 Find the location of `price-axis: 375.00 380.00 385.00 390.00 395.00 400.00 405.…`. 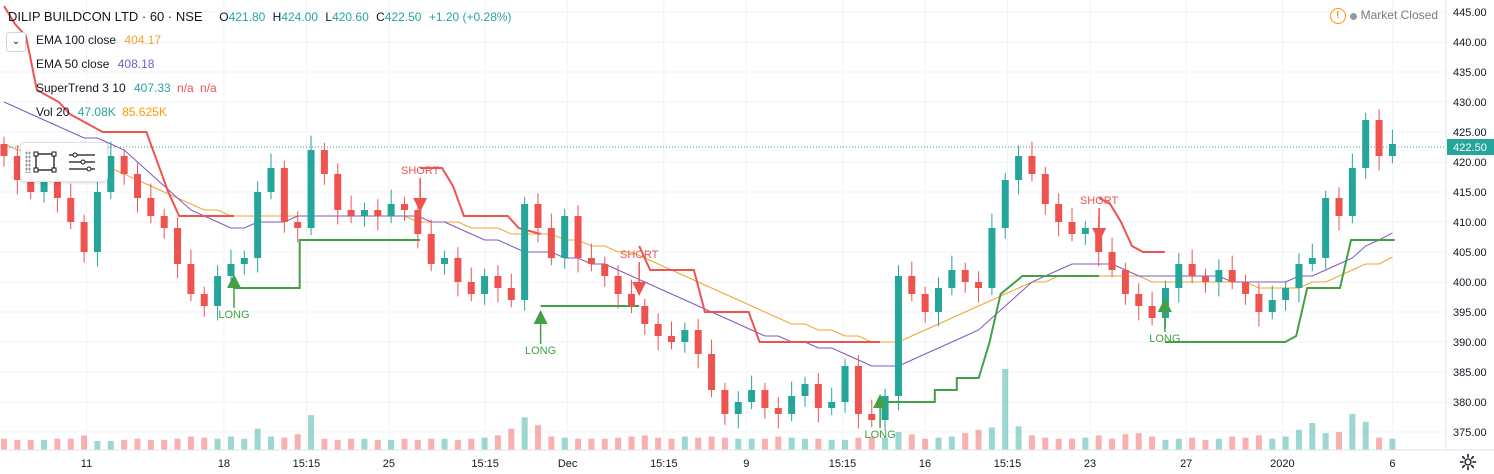

price-axis: 375.00 380.00 385.00 390.00 395.00 400.00 405.… is located at coordinates (1470, 223).